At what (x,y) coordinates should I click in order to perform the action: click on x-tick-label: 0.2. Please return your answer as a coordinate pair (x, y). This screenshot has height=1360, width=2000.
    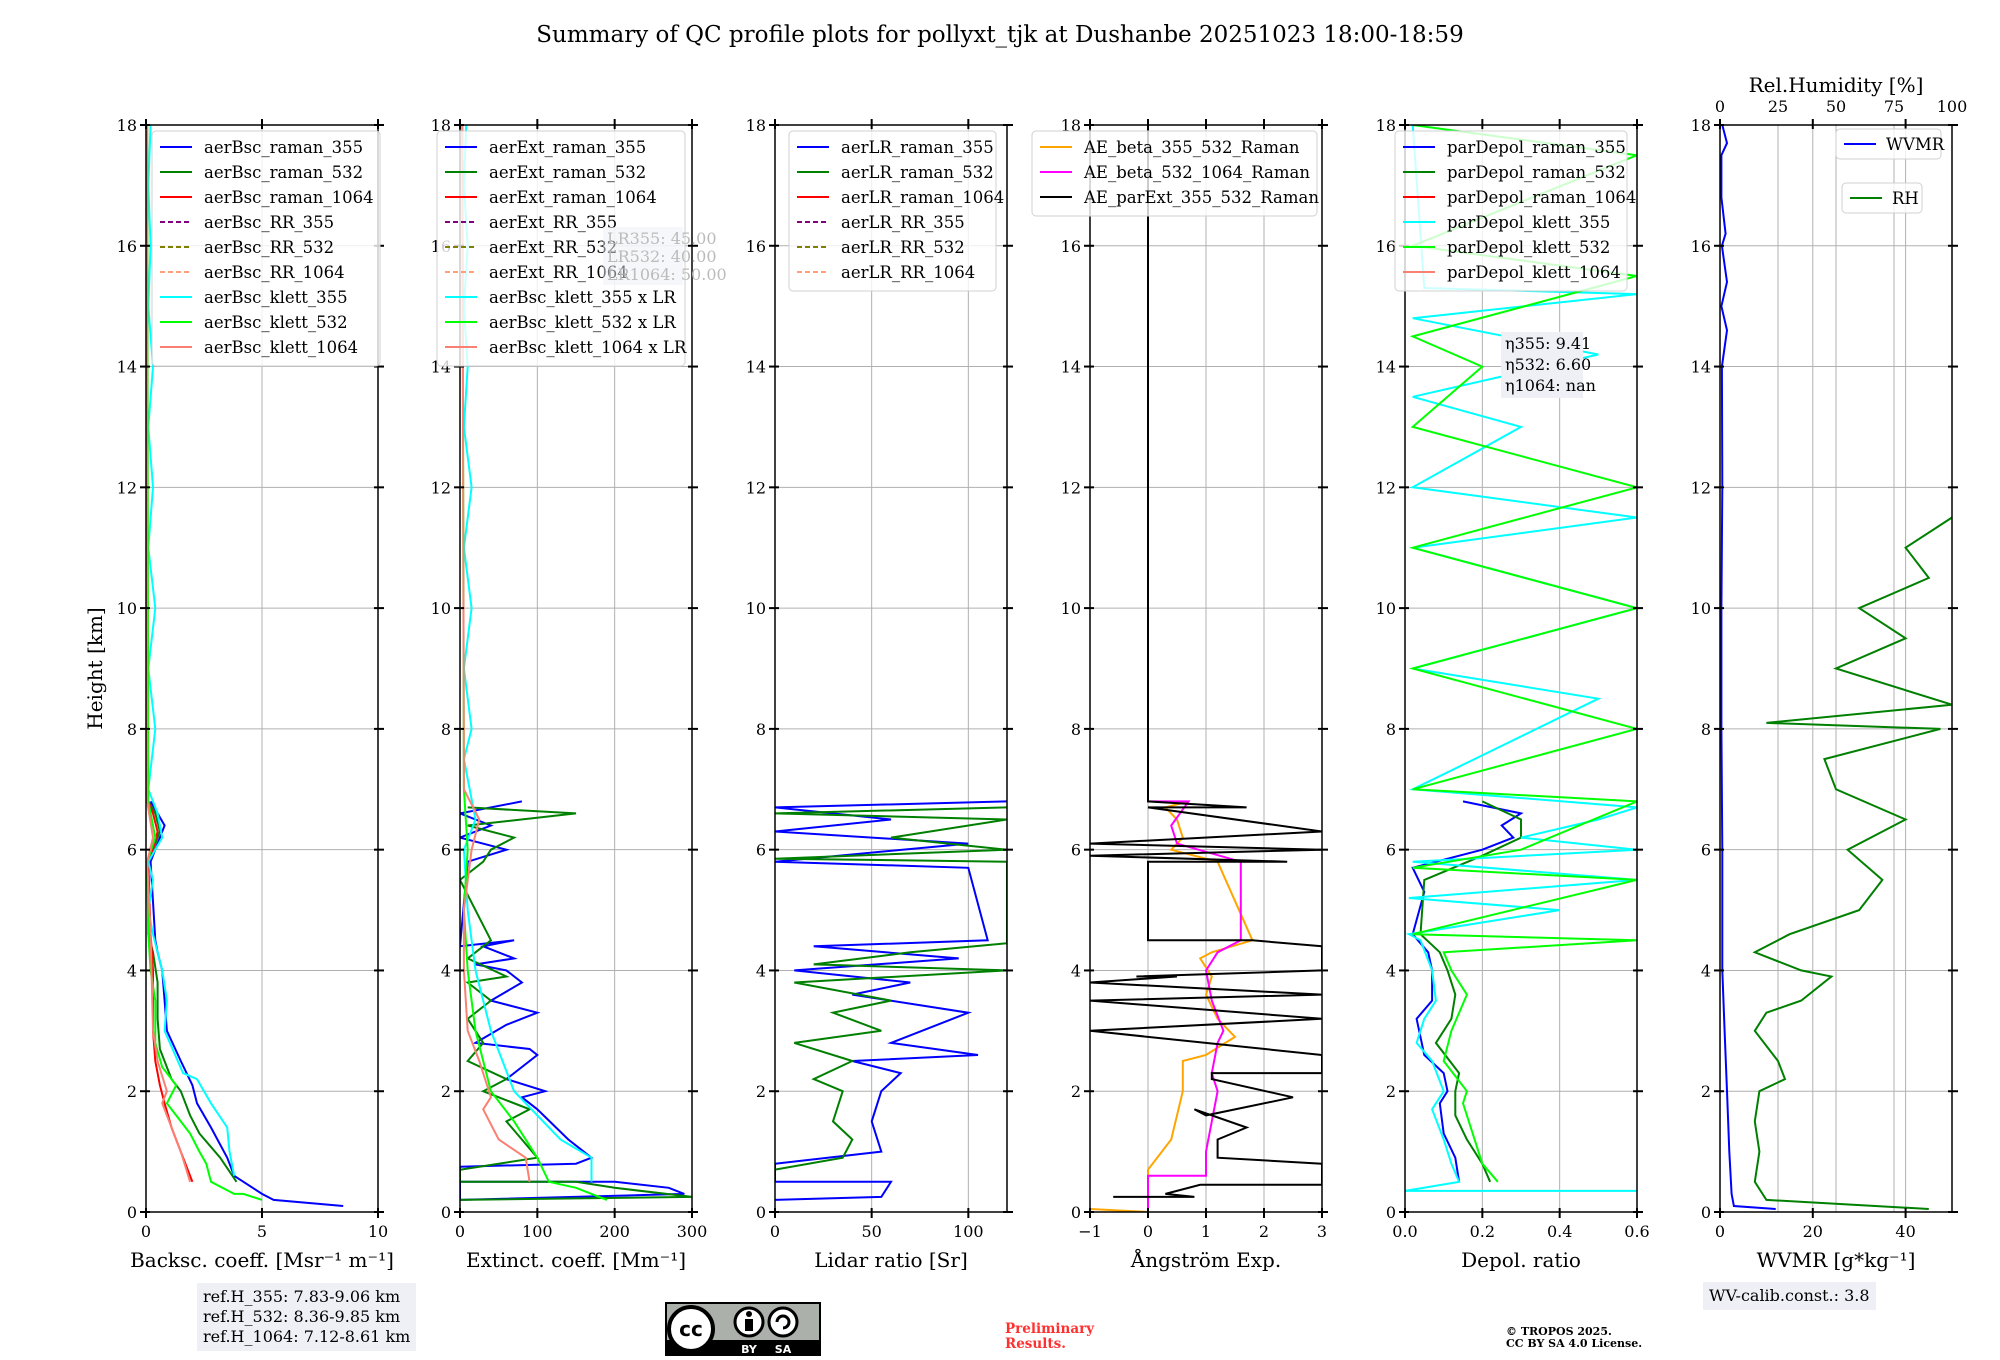
    Looking at the image, I should click on (1482, 1231).